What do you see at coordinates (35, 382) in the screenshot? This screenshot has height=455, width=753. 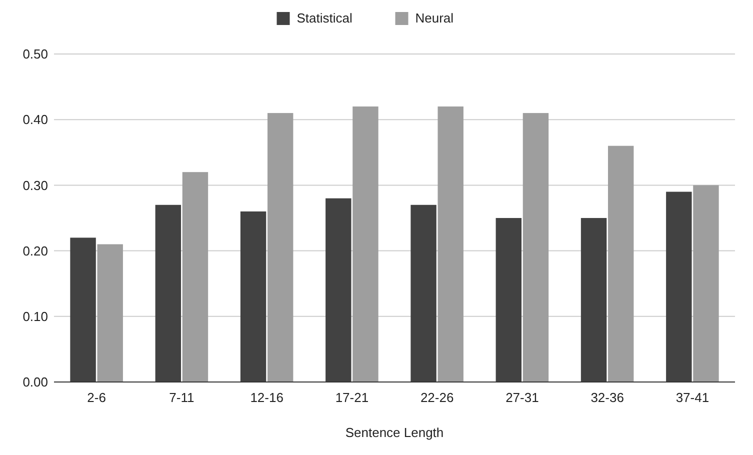 I see `y-tick-label: 0.00` at bounding box center [35, 382].